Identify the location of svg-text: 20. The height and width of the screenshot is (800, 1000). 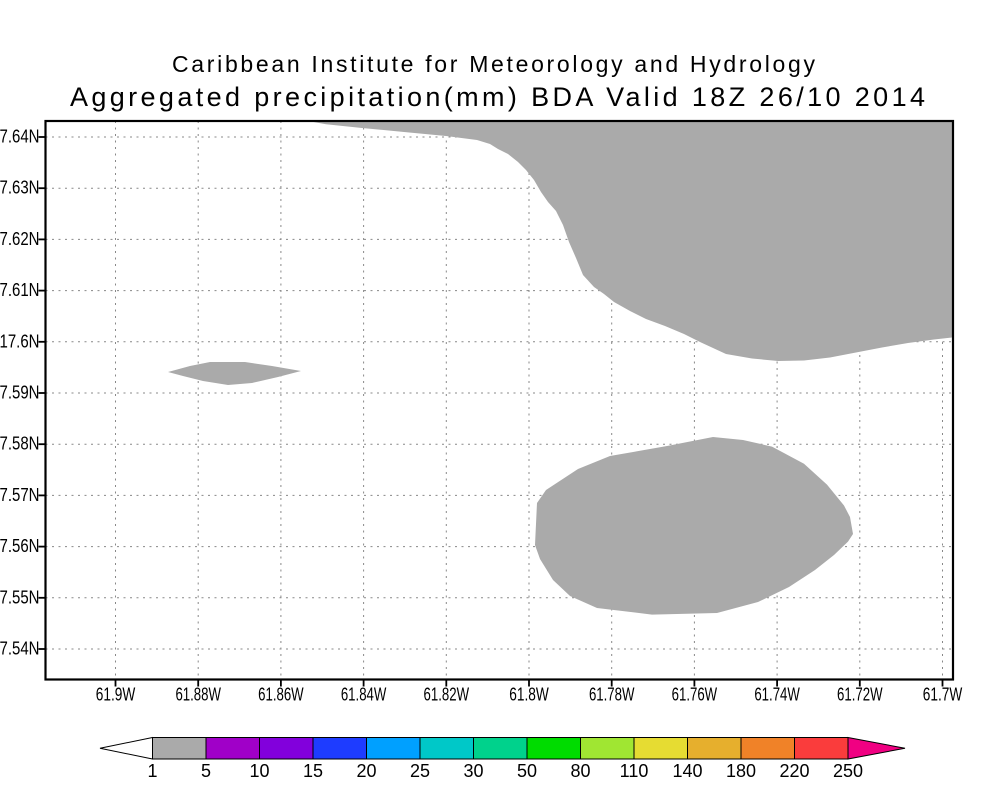
(366, 771).